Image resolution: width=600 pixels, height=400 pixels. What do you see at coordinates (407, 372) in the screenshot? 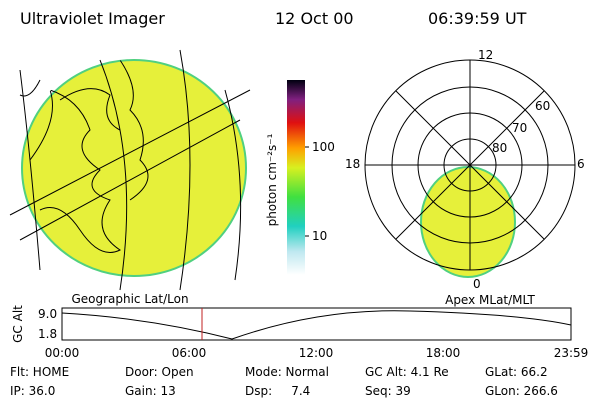
I see `status-field: GC Alt: 4.1 Re` at bounding box center [407, 372].